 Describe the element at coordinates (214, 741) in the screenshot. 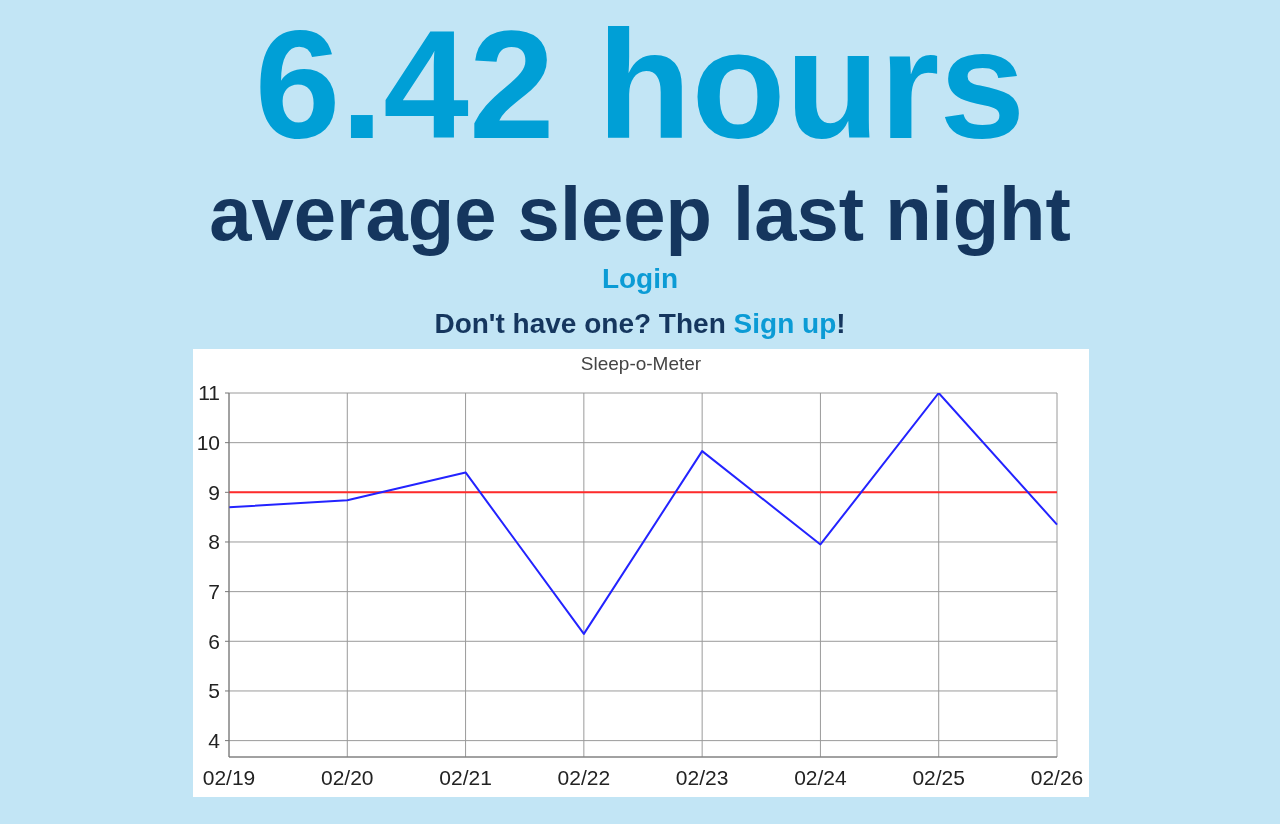

I see `y-tick-label: 4` at that location.